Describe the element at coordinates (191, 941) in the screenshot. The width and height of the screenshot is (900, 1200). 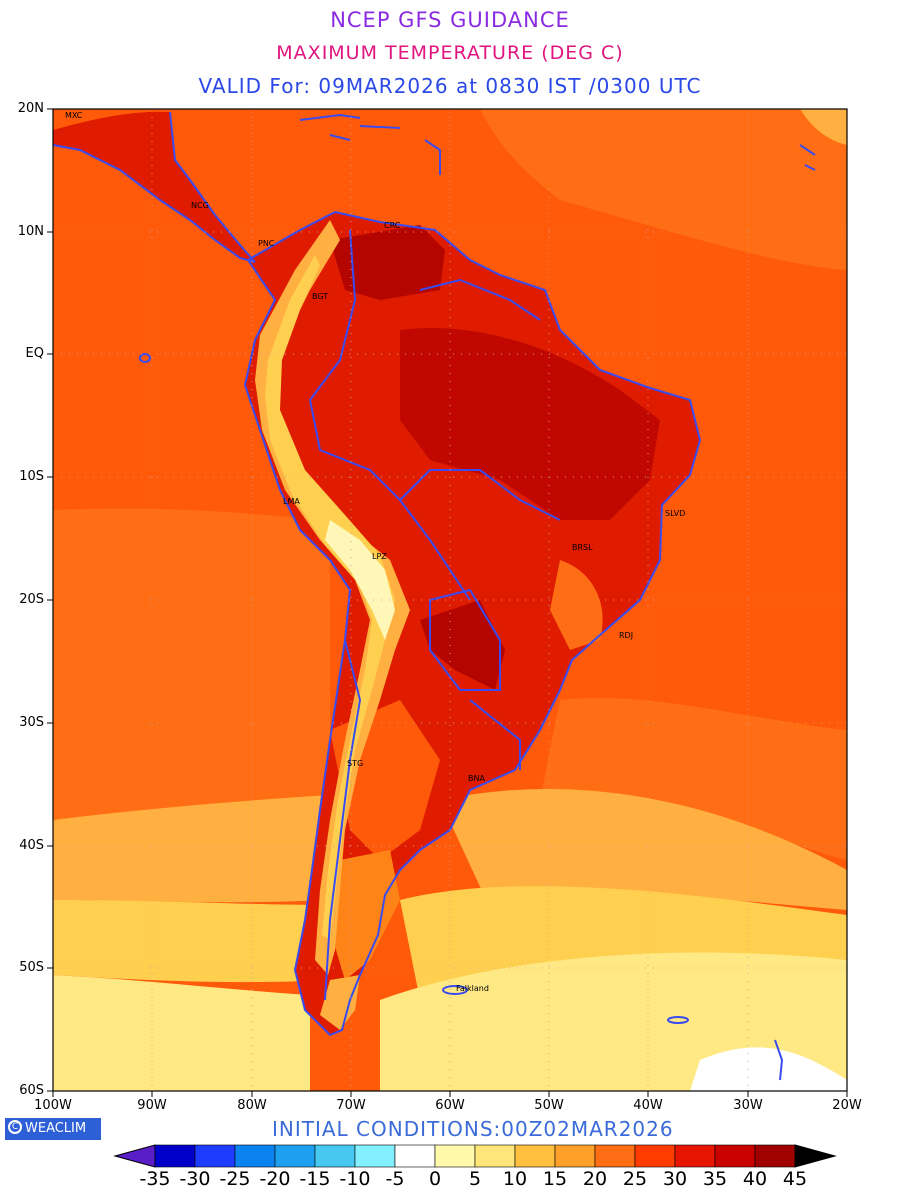
I see `ocean-band-pacific-cool` at that location.